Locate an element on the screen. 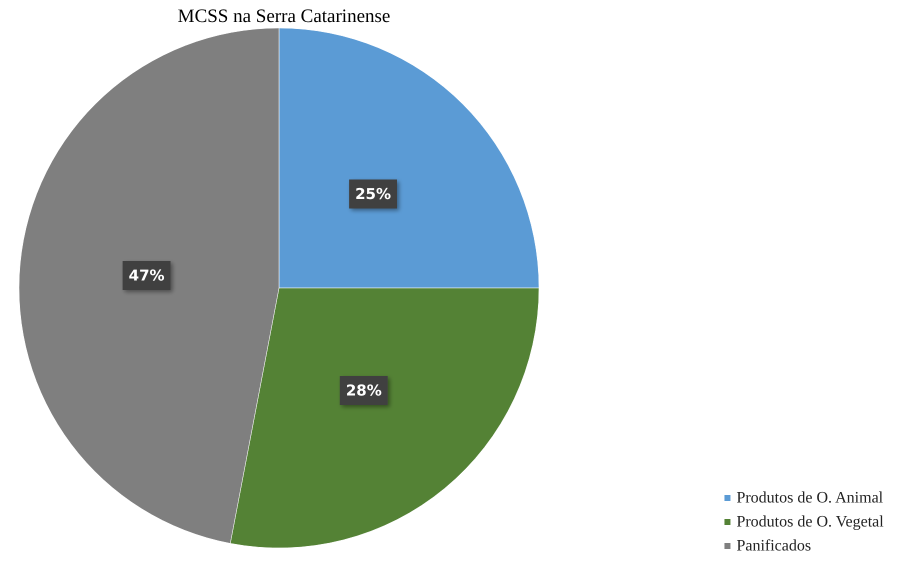 This screenshot has height=561, width=899. legend-label: Produtos de O. Vegetal is located at coordinates (810, 522).